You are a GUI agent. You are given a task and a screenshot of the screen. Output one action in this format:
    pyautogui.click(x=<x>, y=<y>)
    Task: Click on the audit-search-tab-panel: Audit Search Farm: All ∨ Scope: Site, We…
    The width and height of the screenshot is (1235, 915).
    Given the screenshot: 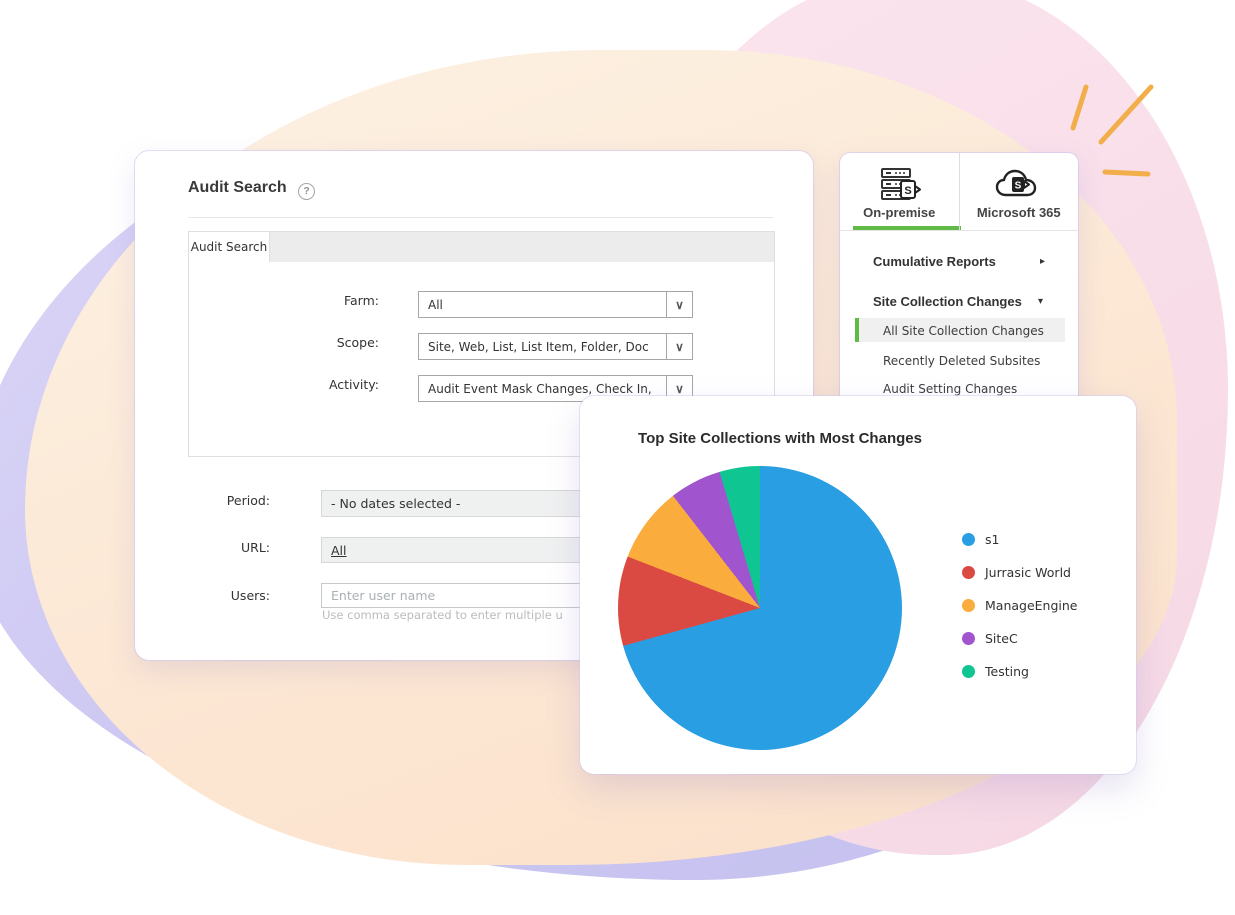 What is the action you would take?
    pyautogui.click(x=481, y=344)
    